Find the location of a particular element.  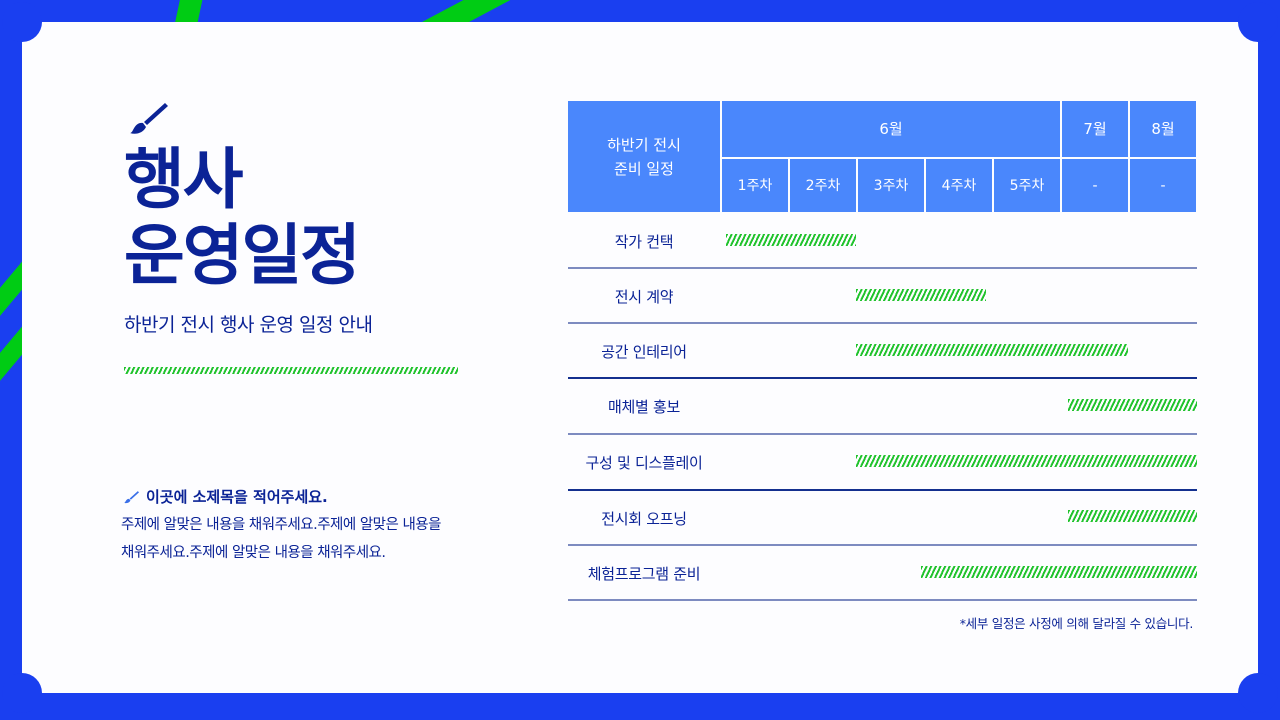

title-line-2: 운영일정 is located at coordinates (242, 255).